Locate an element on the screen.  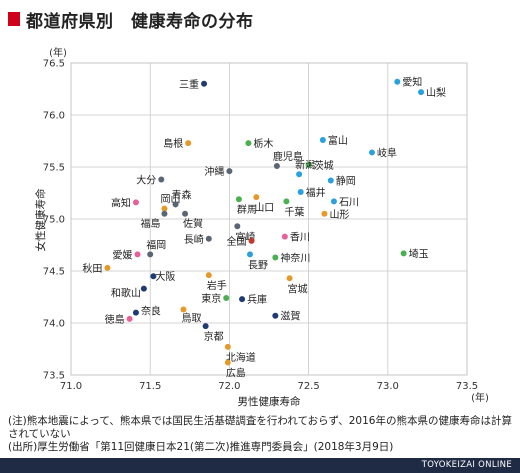
data-point-岡山 is located at coordinates (164, 208).